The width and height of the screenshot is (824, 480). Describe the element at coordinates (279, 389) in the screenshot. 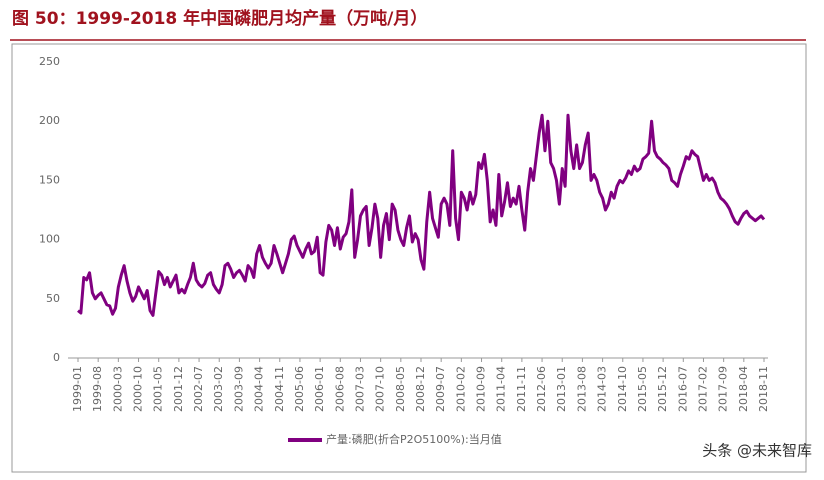

I see `x-tick-label: 2004-11` at that location.